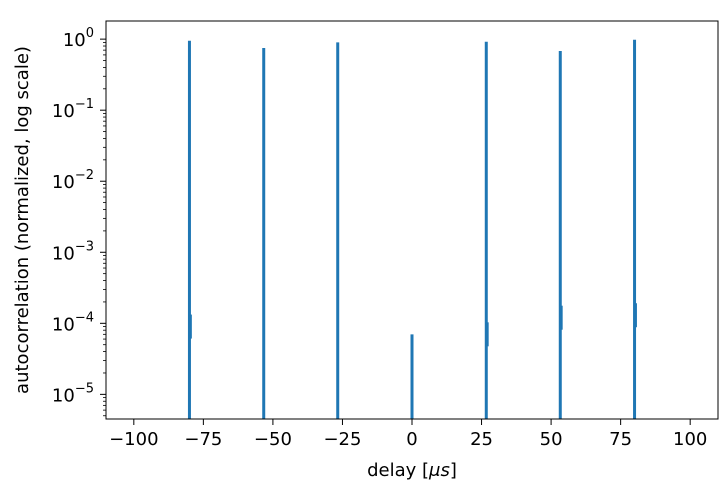 The height and width of the screenshot is (492, 719). I want to click on y-axis-label: autocorrelation (normalized, log scale), so click(22, 220).